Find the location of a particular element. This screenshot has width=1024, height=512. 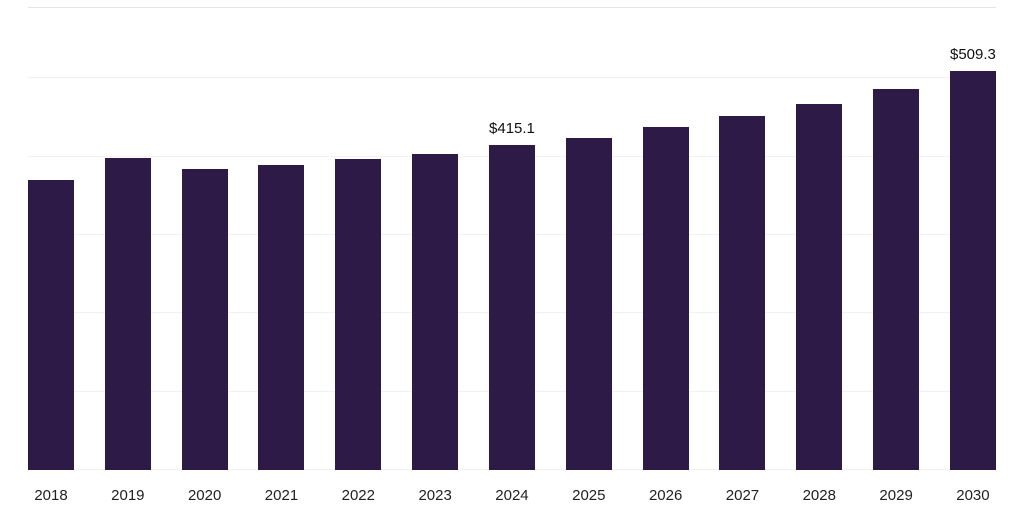

bar-column-2030: $509.3 is located at coordinates (972, 239).